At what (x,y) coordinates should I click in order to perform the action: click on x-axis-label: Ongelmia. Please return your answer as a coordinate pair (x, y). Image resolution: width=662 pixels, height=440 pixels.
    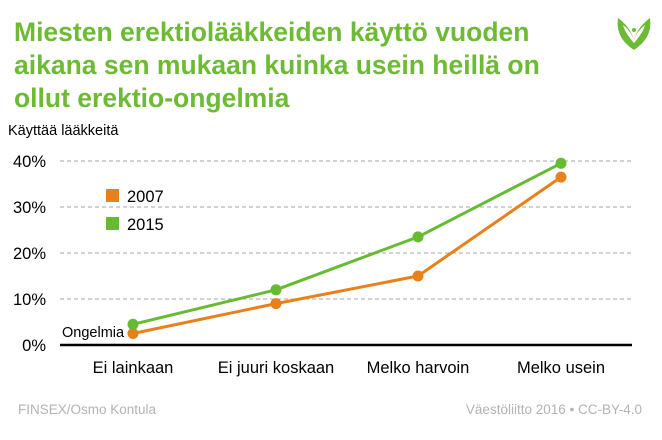
    Looking at the image, I should click on (93, 333).